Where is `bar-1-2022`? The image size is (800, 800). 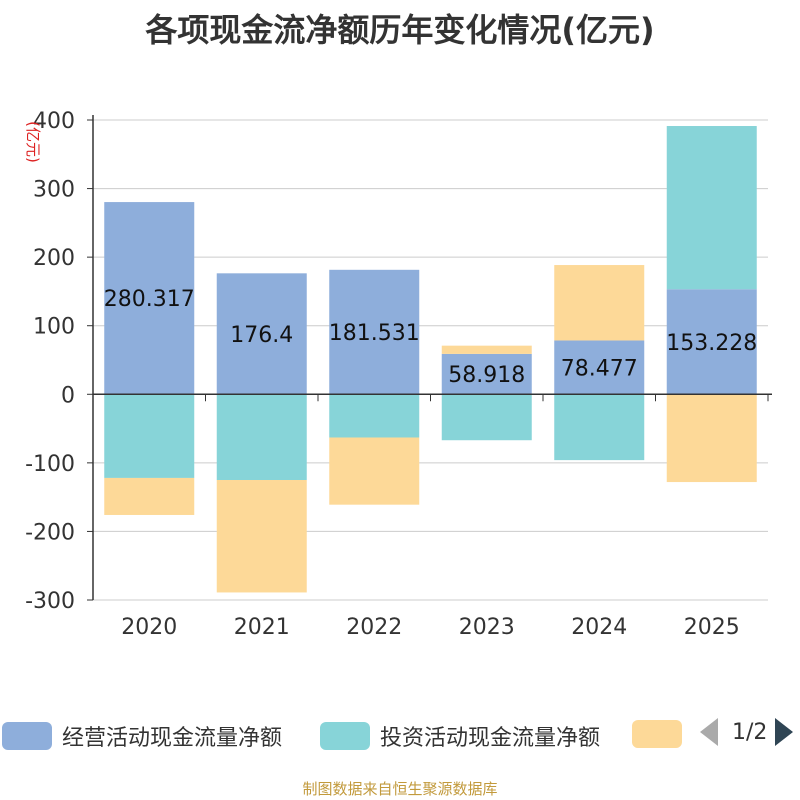
bar-1-2022 is located at coordinates (374, 332).